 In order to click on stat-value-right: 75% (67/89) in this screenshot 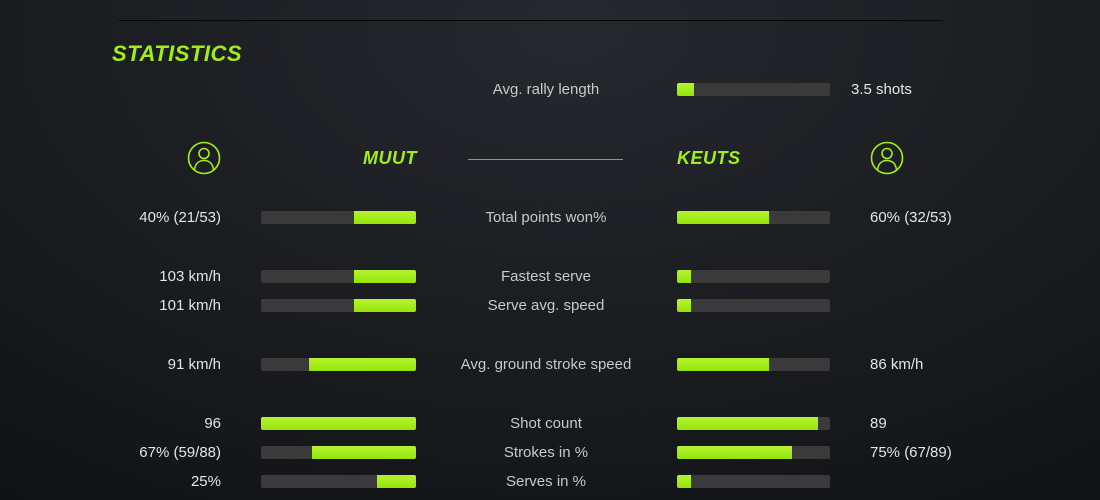, I will do `click(911, 452)`.